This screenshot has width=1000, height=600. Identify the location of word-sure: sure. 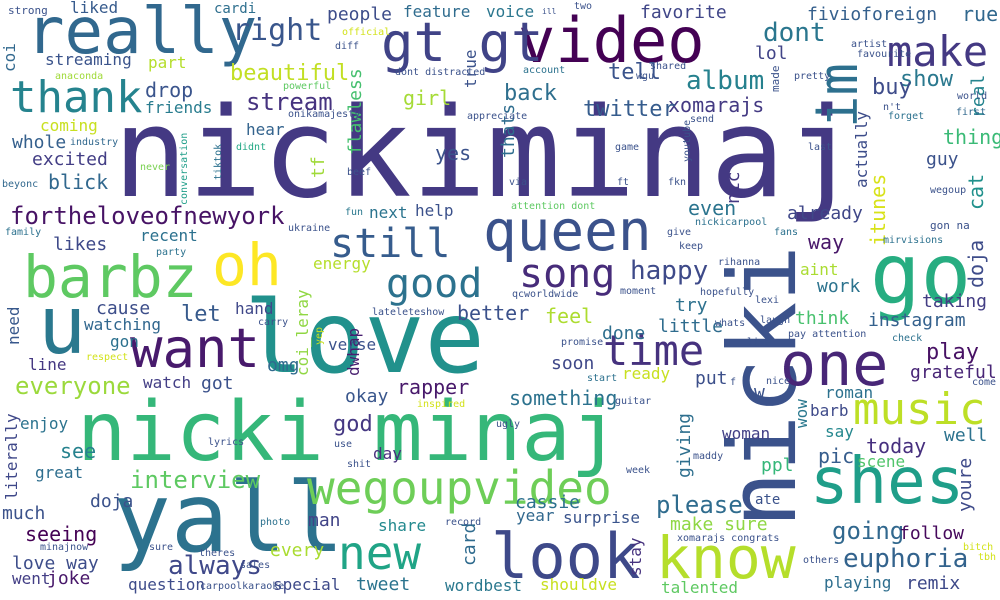
(161, 547).